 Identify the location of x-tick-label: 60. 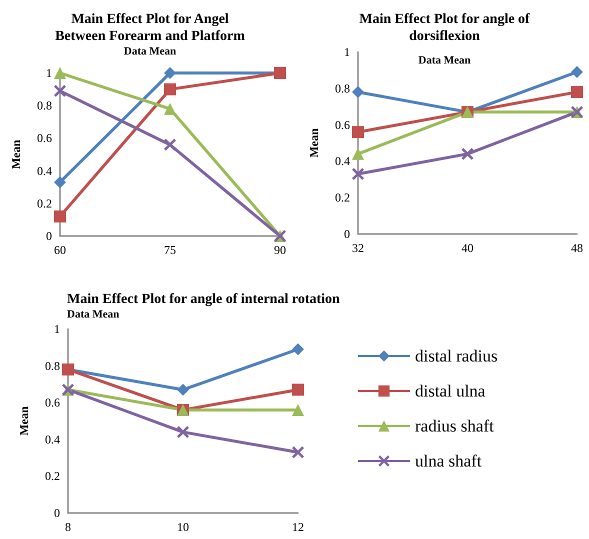
(60, 250).